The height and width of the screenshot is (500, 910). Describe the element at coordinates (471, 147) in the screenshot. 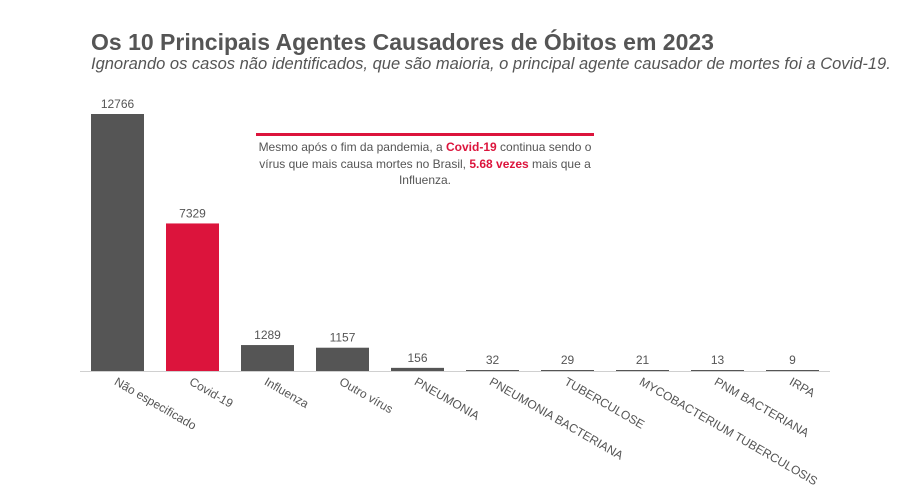

I see `annotation-highlight-covid: Covid-19` at that location.